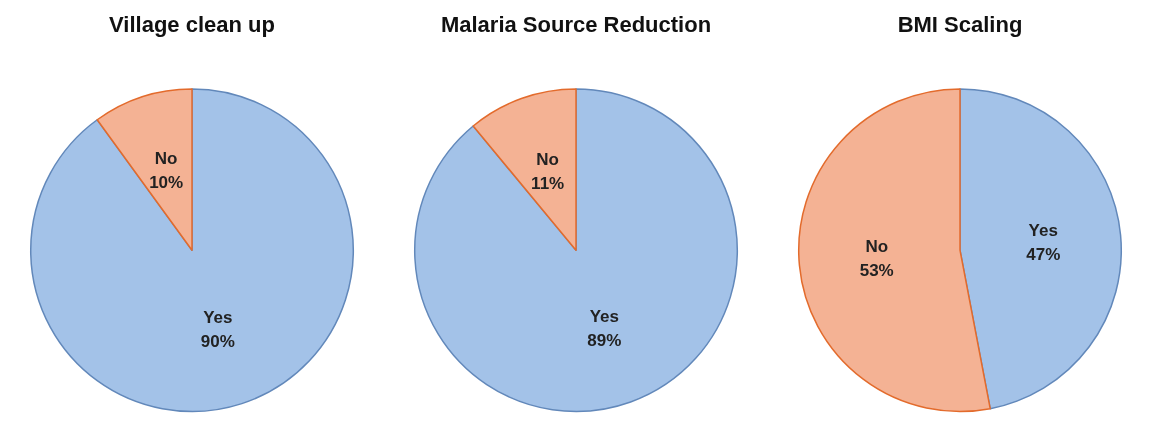 The image size is (1152, 439). I want to click on chart-title: BMI Scaling, so click(960, 24).